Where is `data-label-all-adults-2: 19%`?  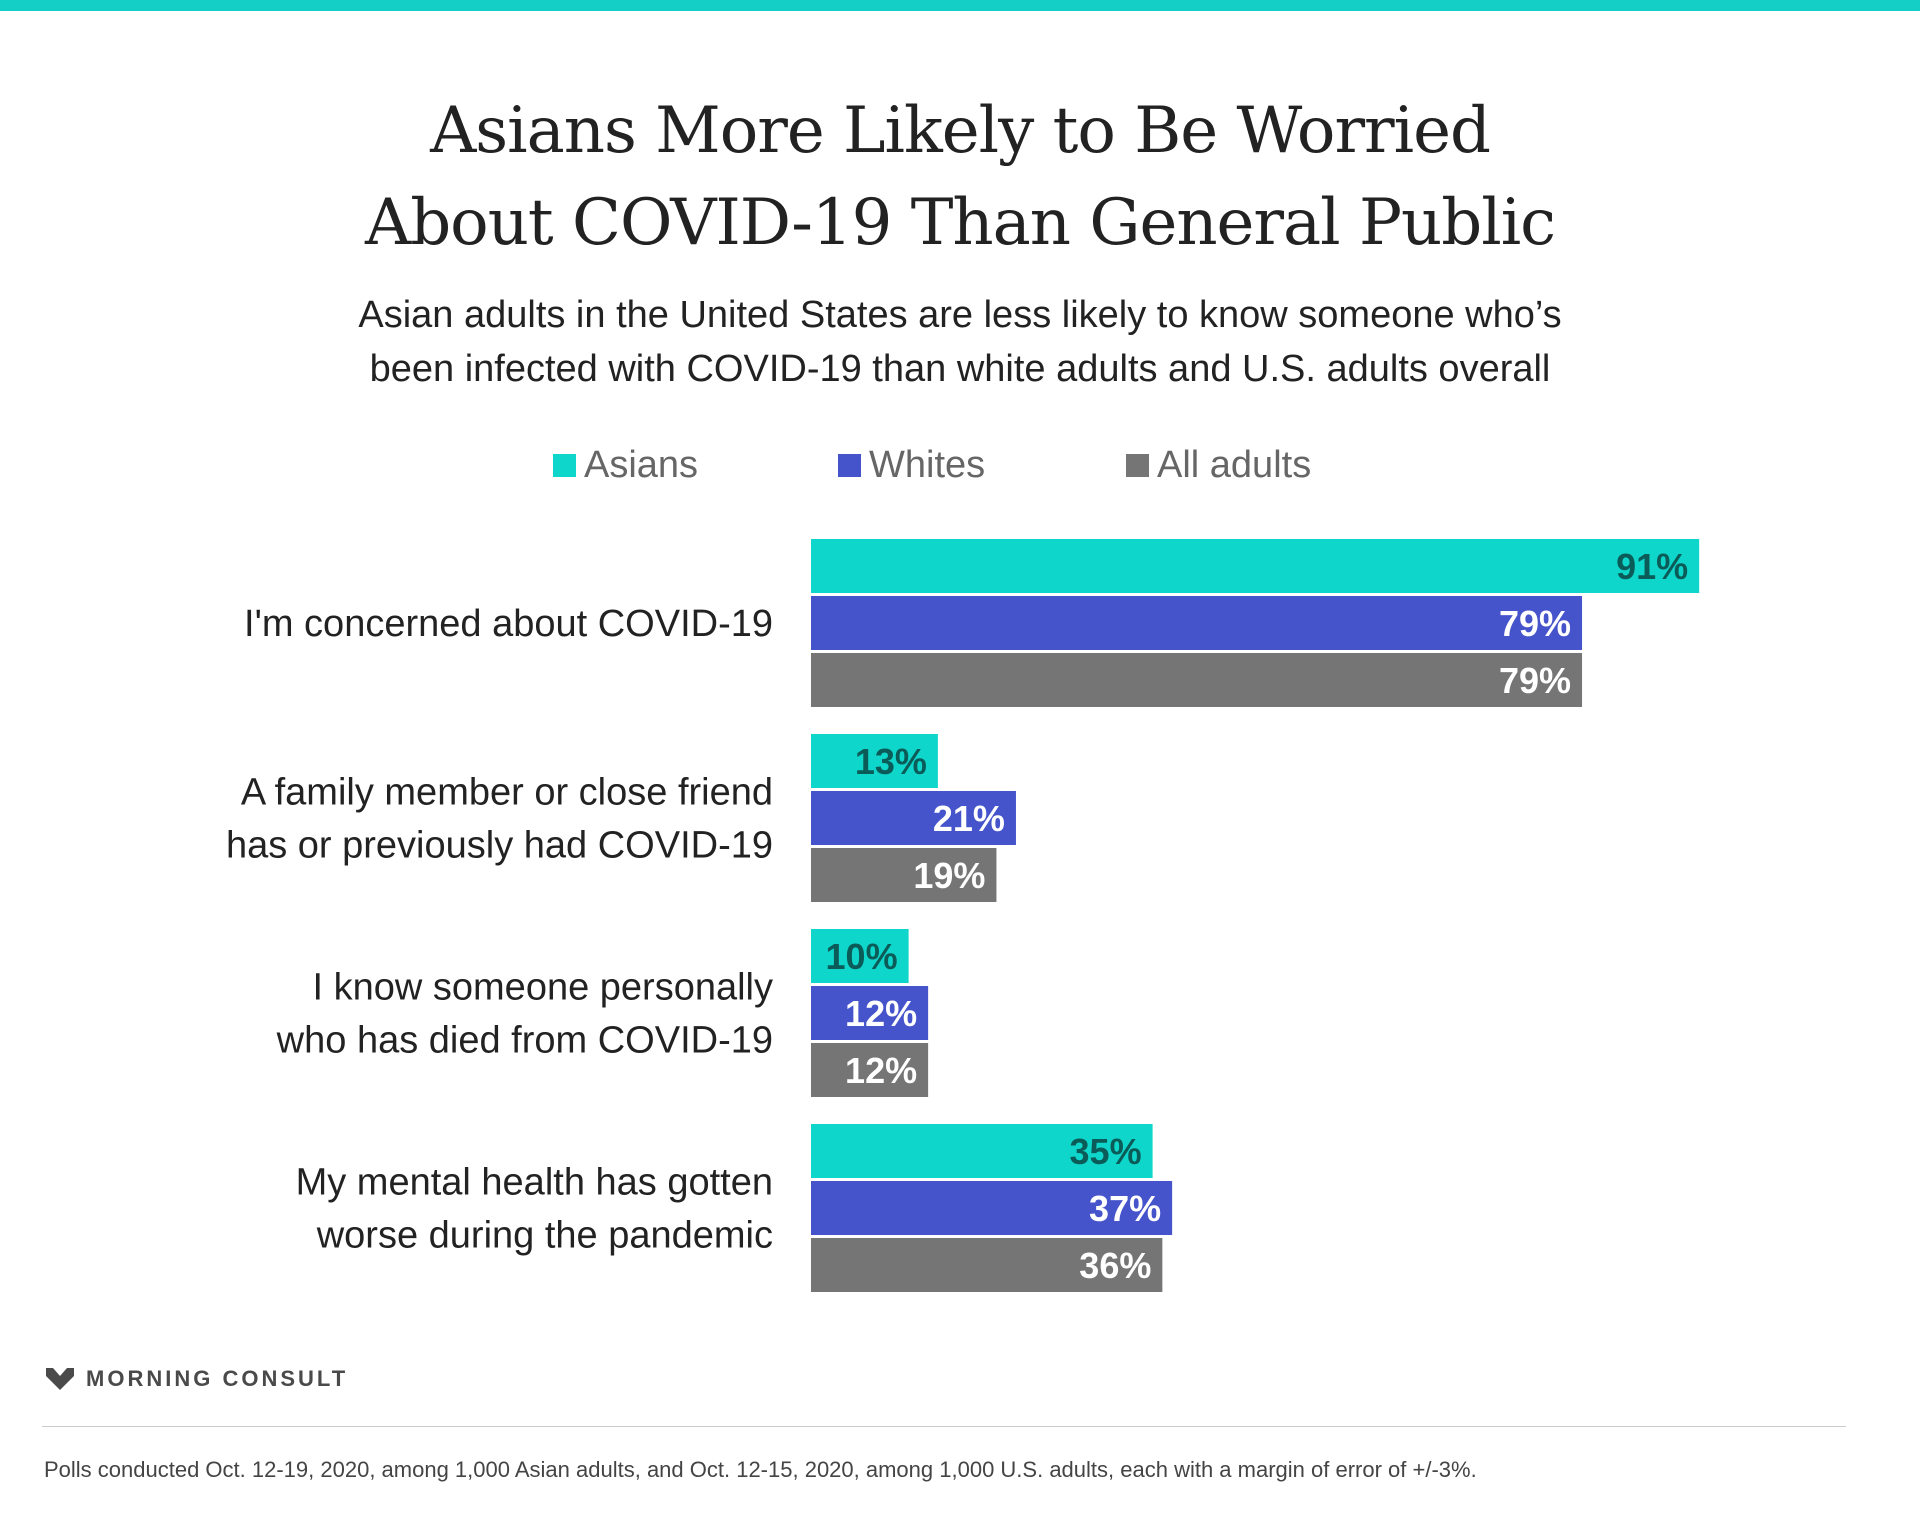 data-label-all-adults-2: 19% is located at coordinates (949, 875).